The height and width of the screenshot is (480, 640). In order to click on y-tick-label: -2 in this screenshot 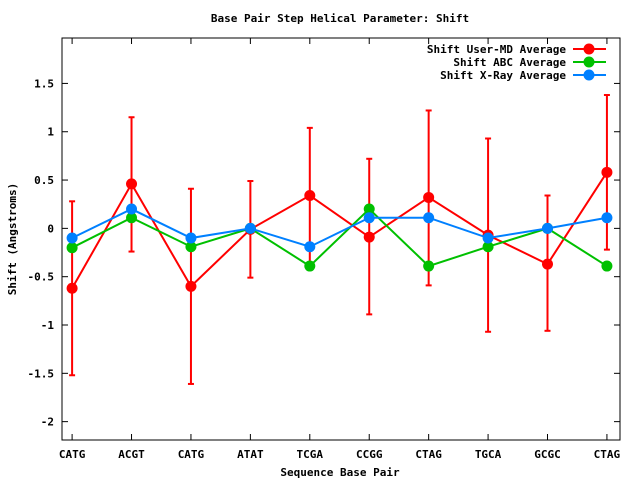, I will do `click(47, 422)`.